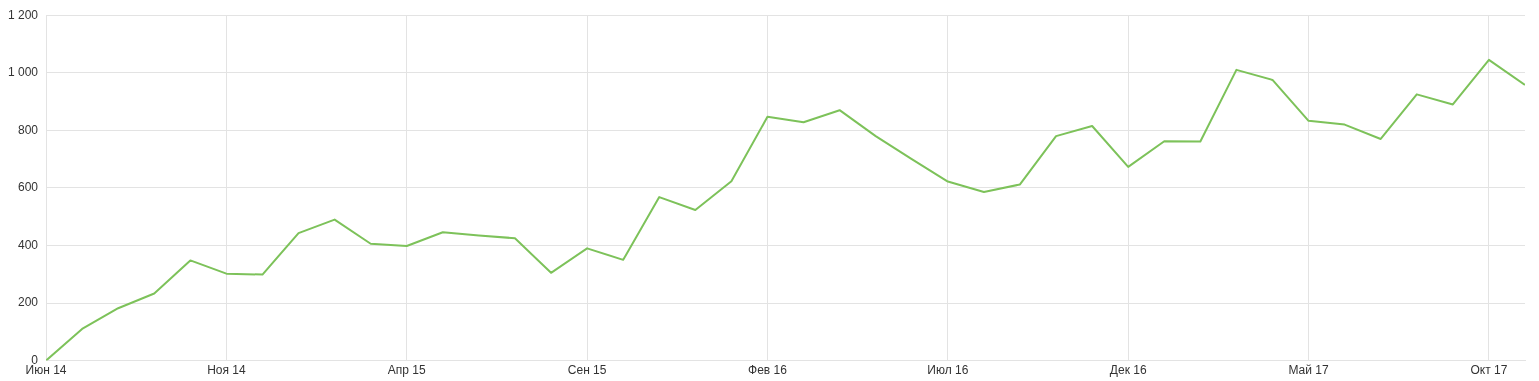  I want to click on x-tick-label: Дек 16, so click(1128, 370).